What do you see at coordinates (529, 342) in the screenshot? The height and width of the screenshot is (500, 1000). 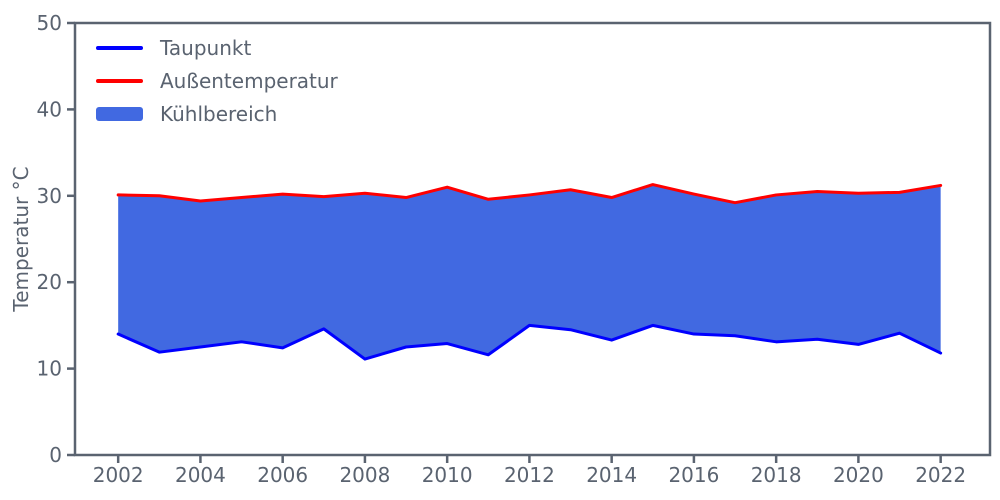 I see `taupunkt-line` at bounding box center [529, 342].